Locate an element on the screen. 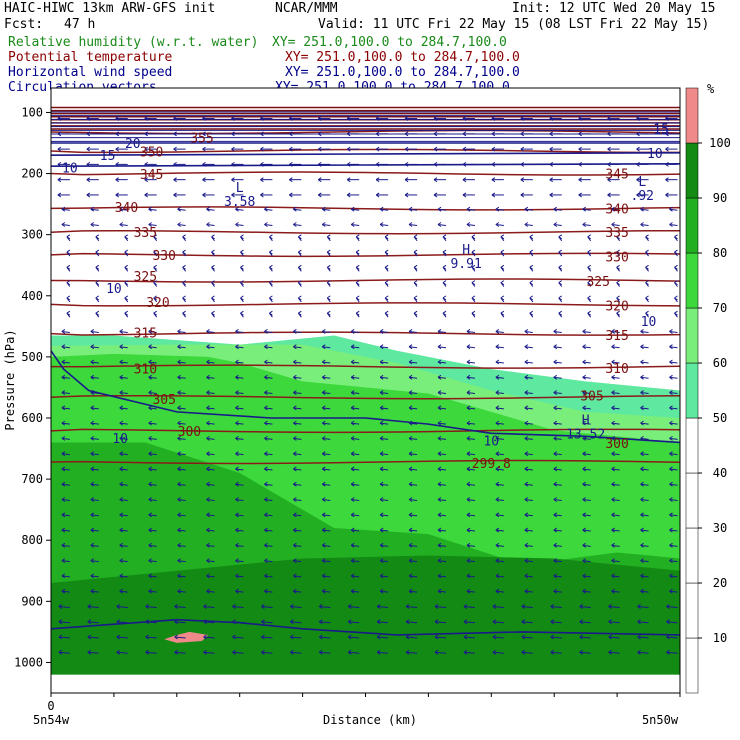 The height and width of the screenshot is (740, 740). x-tick-0: 0 is located at coordinates (50, 706).